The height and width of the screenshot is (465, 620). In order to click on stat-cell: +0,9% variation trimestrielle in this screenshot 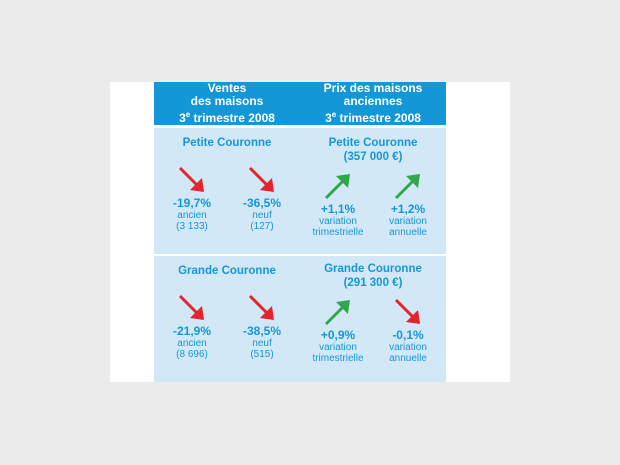, I will do `click(338, 330)`.